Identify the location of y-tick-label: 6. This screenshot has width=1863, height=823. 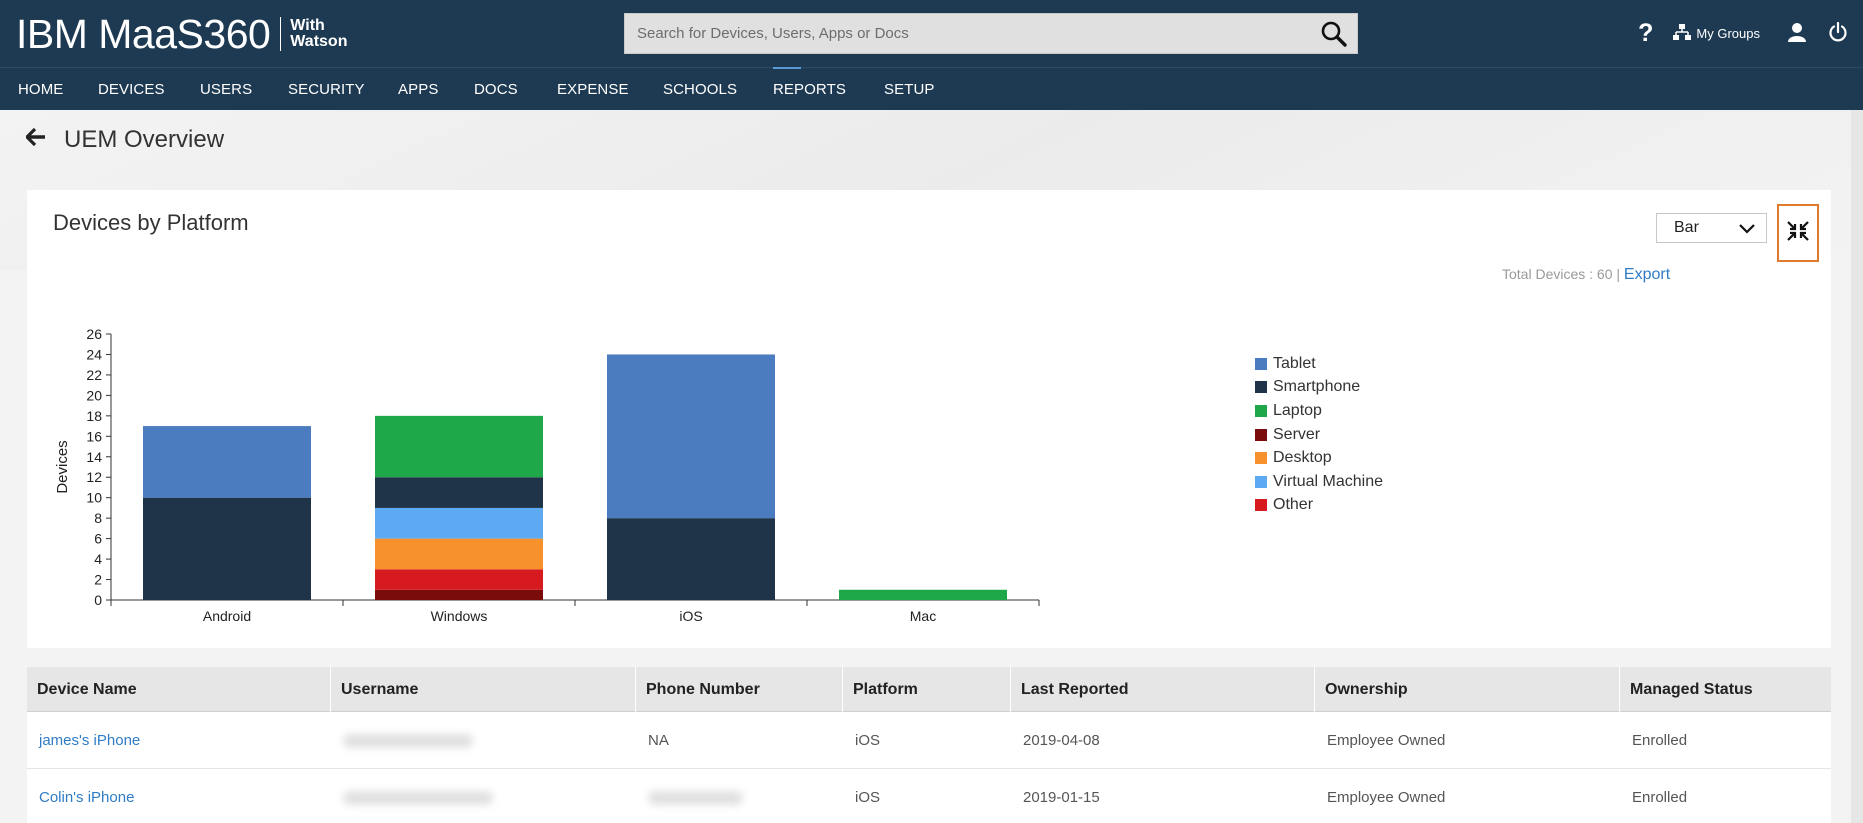
(98, 539).